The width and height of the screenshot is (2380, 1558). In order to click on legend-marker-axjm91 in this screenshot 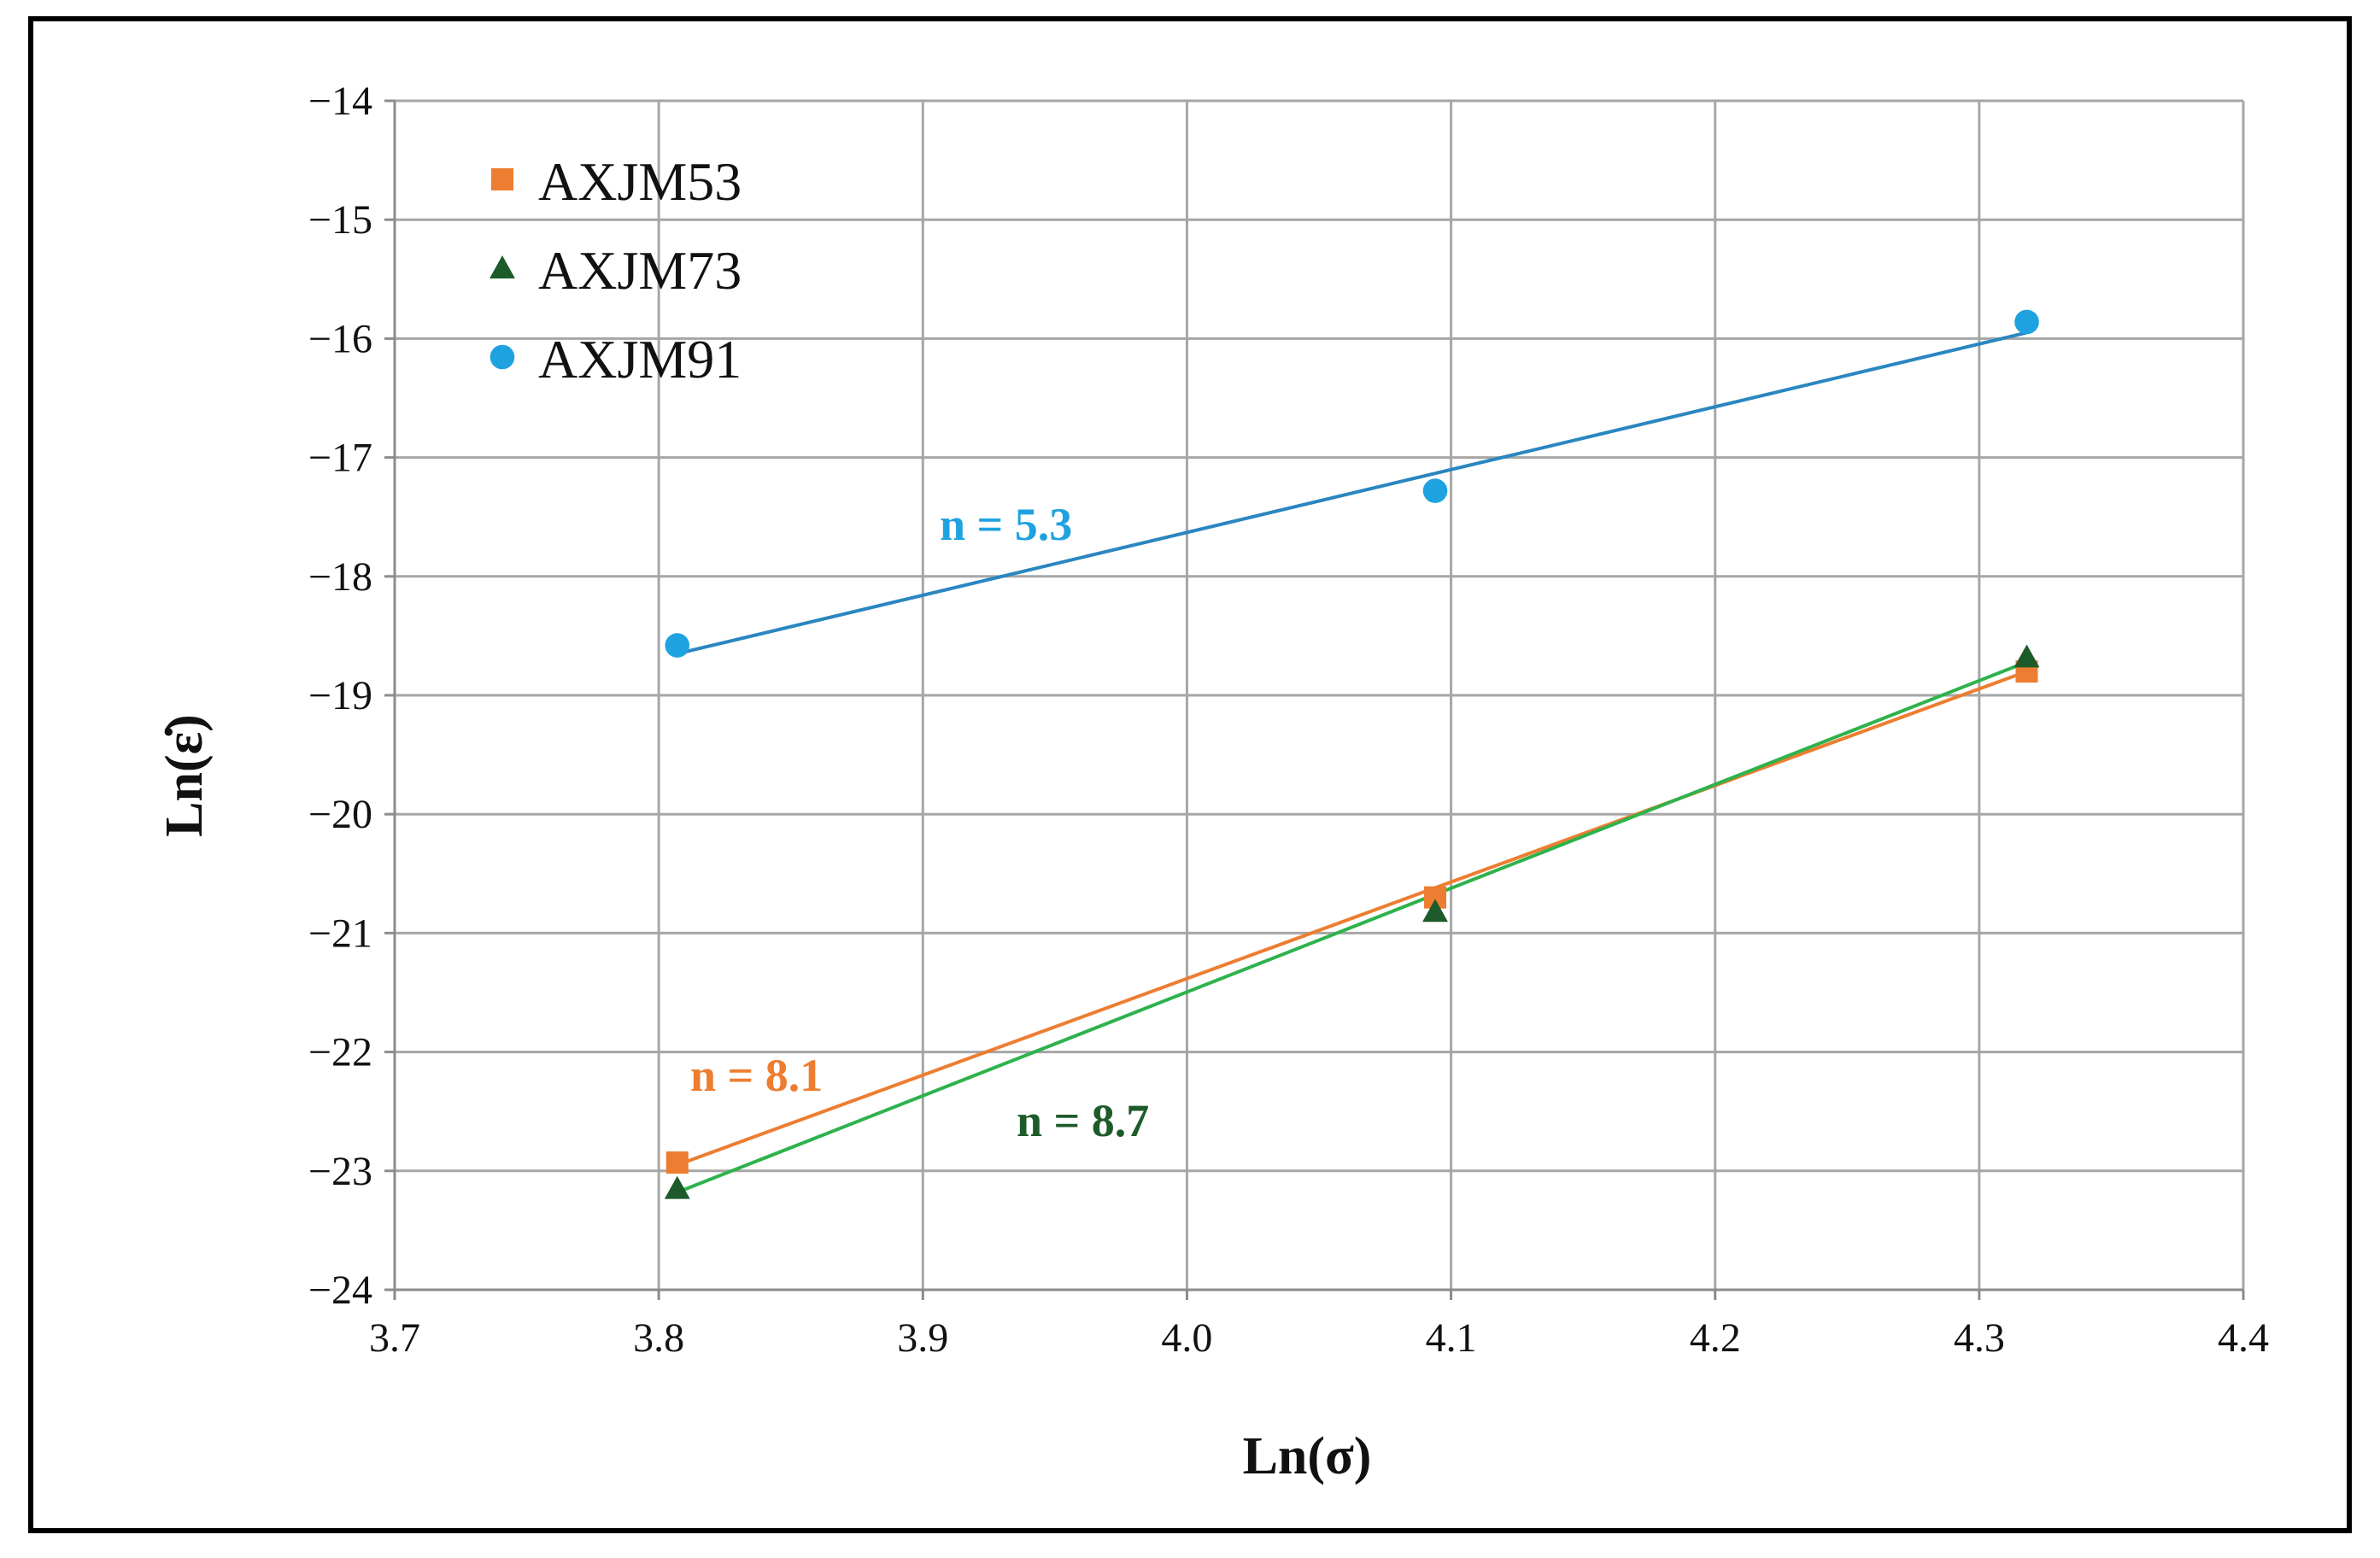, I will do `click(502, 357)`.